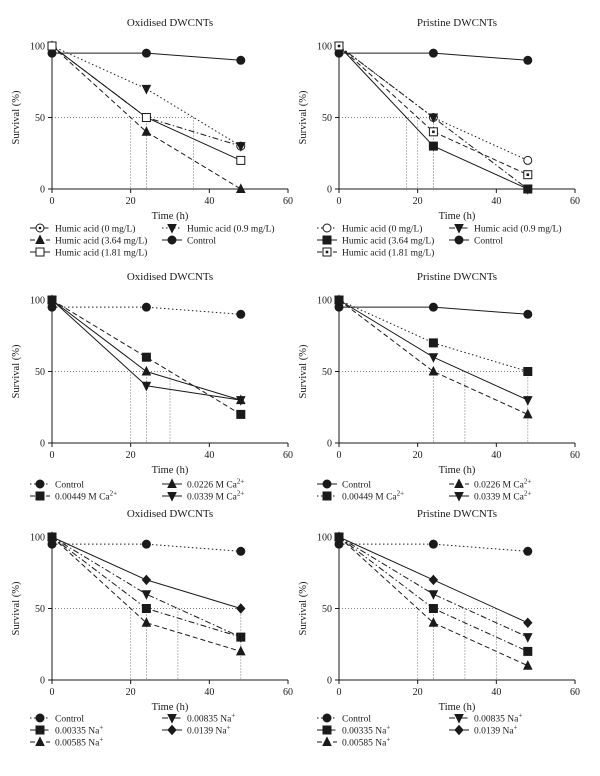  What do you see at coordinates (457, 514) in the screenshot?
I see `chart-title: Pristine DWCNTs` at bounding box center [457, 514].